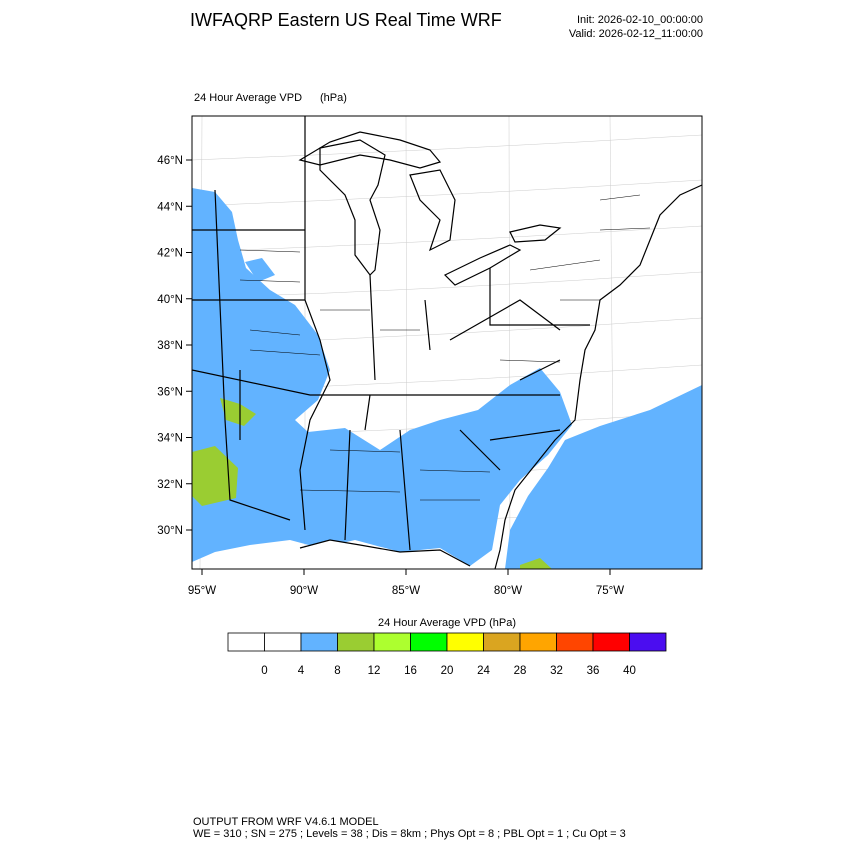  I want to click on colorbar-label: 40, so click(629, 671).